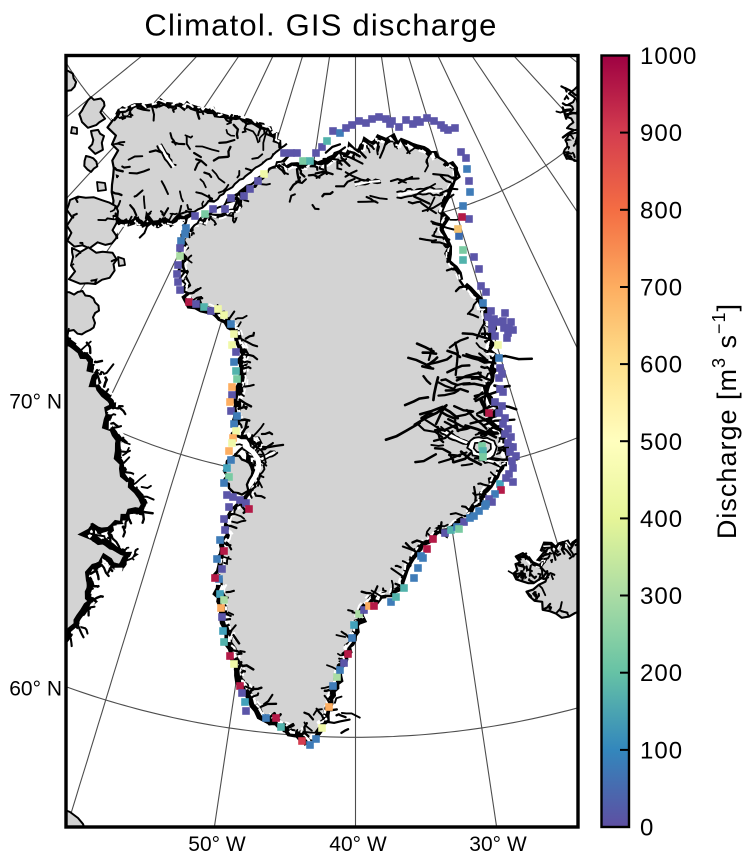  What do you see at coordinates (668, 56) in the screenshot?
I see `svg-text: 1000` at bounding box center [668, 56].